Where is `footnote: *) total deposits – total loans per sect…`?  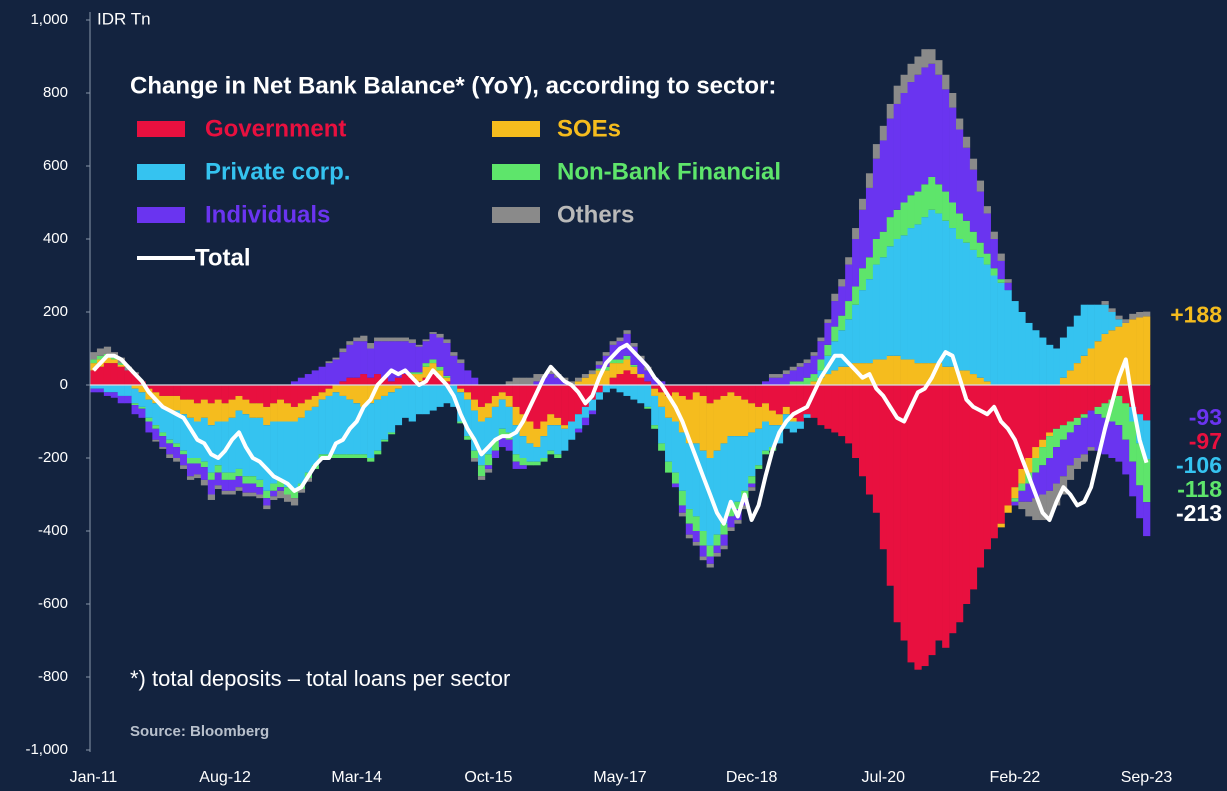
footnote: *) total deposits – total loans per sect… is located at coordinates (320, 678).